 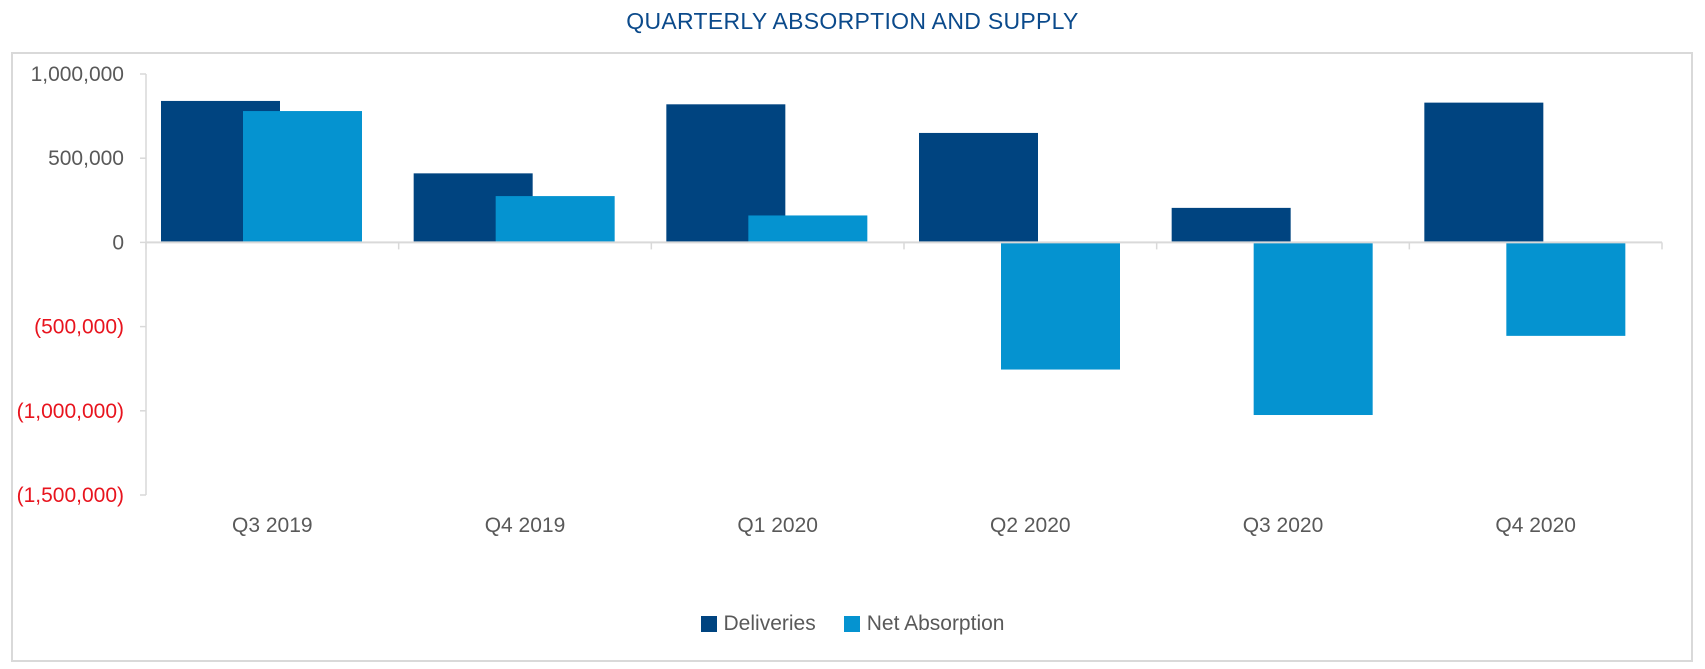 What do you see at coordinates (525, 525) in the screenshot?
I see `x-category-label: Q4 2019` at bounding box center [525, 525].